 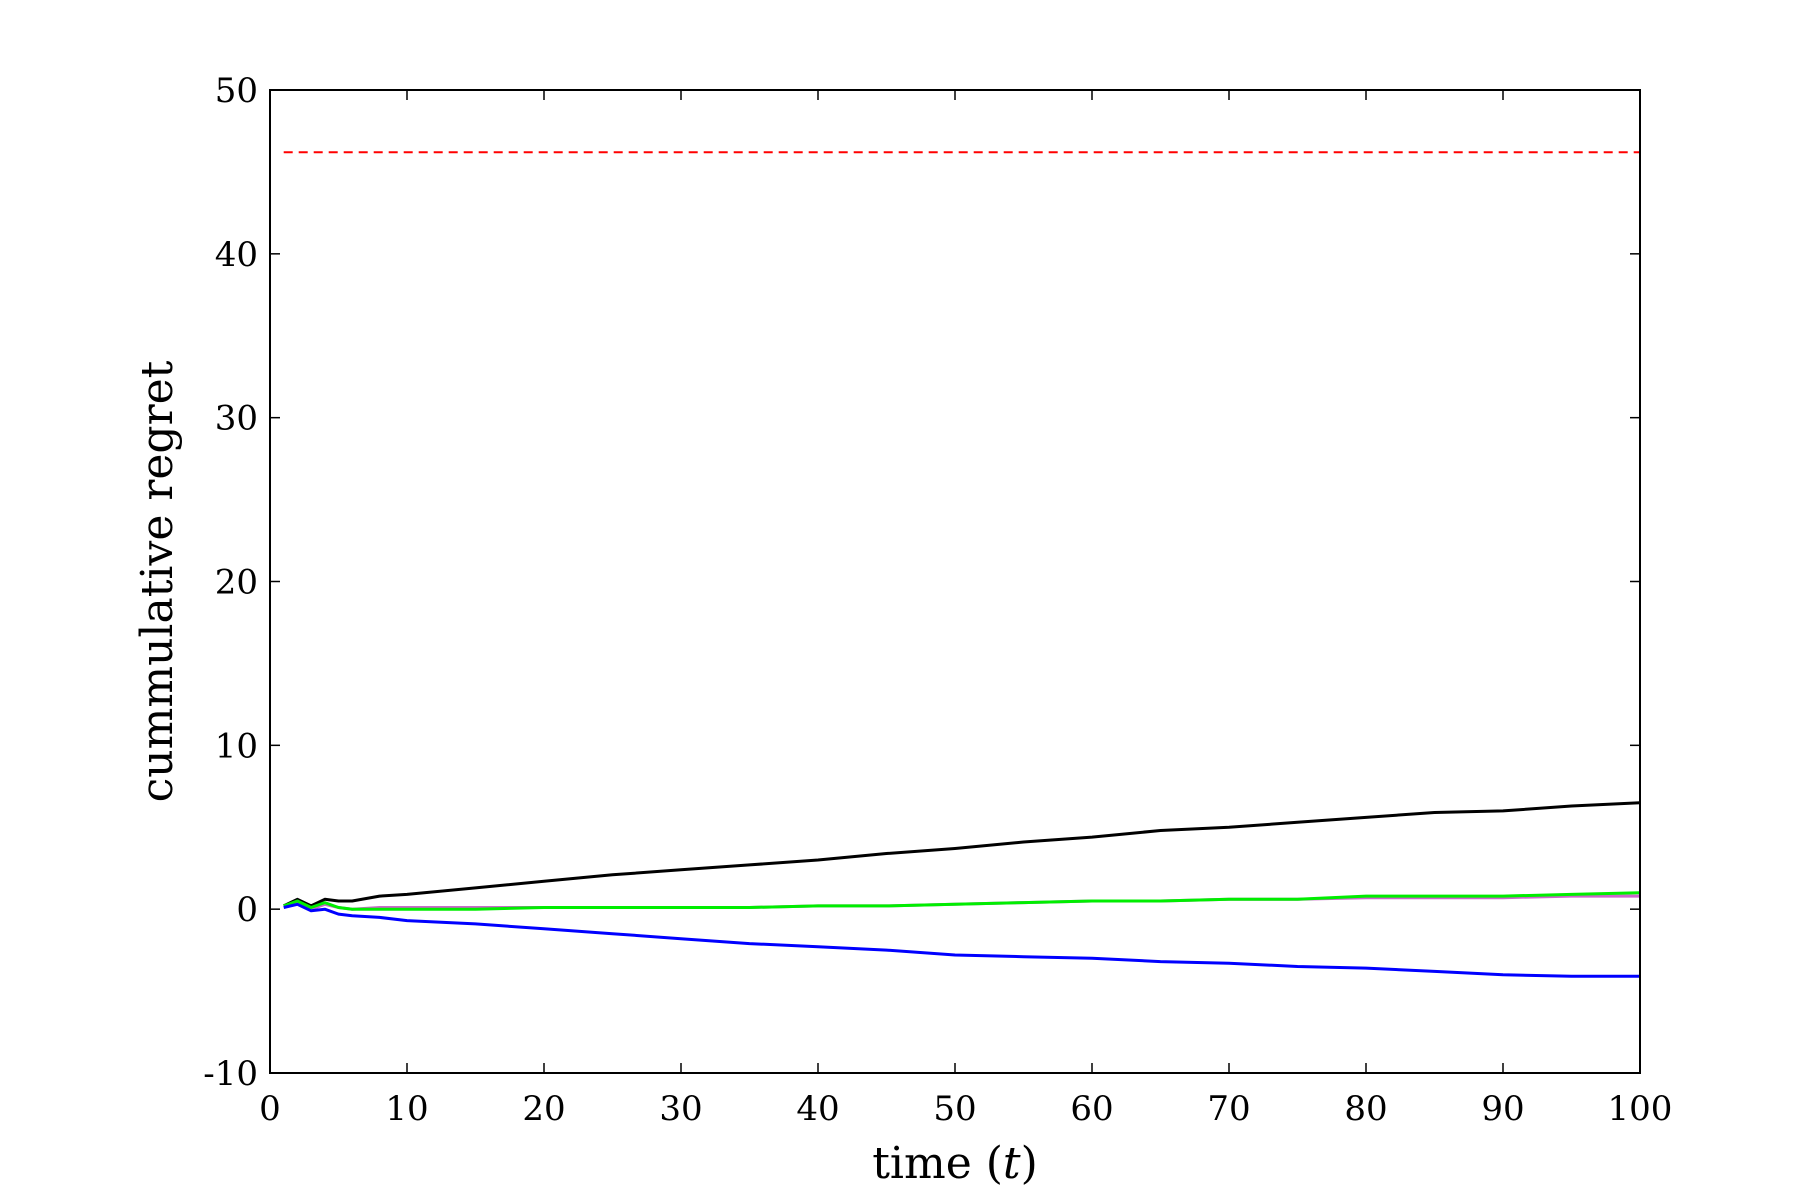 What do you see at coordinates (236, 91) in the screenshot?
I see `y-tick-label: 50` at bounding box center [236, 91].